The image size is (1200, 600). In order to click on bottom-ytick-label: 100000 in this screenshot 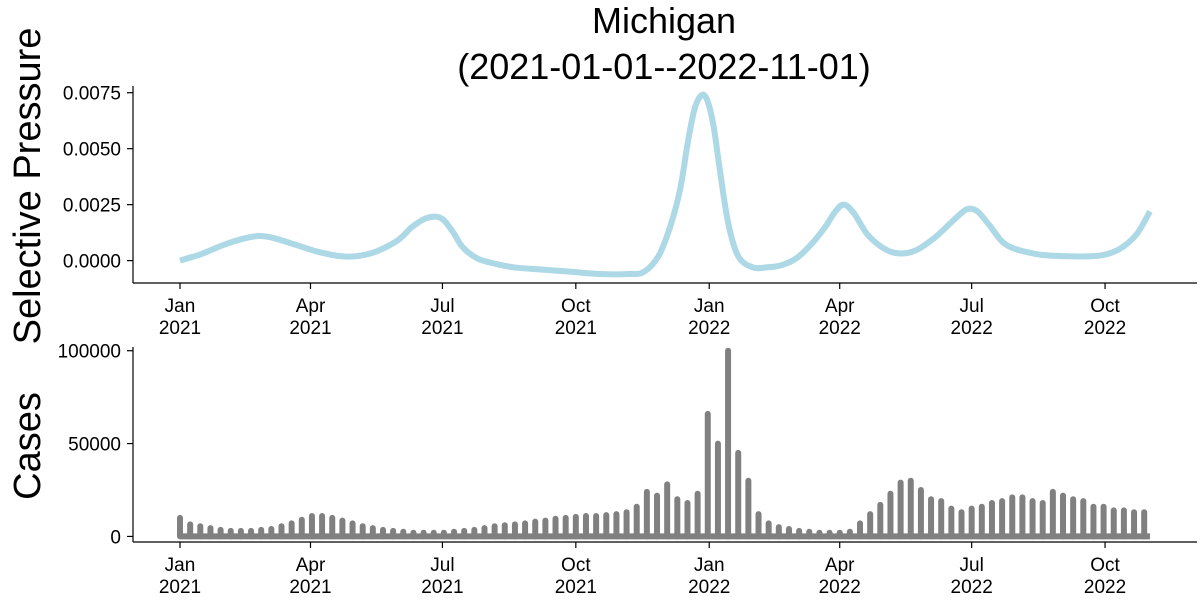, I will do `click(89, 352)`.